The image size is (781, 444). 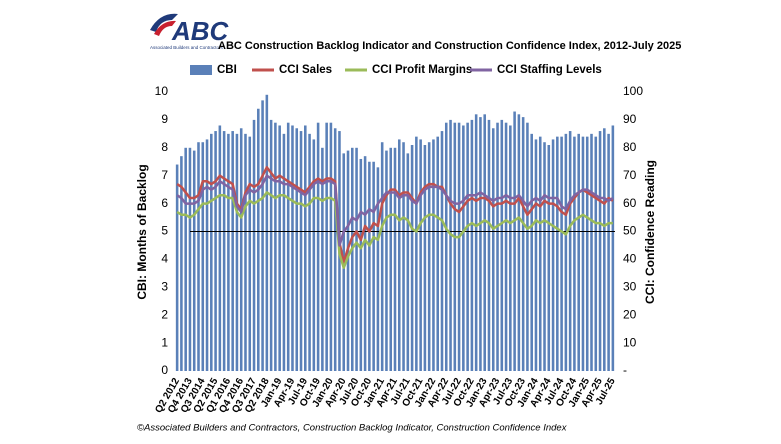 I want to click on y-tick-label: 8, so click(x=164, y=147).